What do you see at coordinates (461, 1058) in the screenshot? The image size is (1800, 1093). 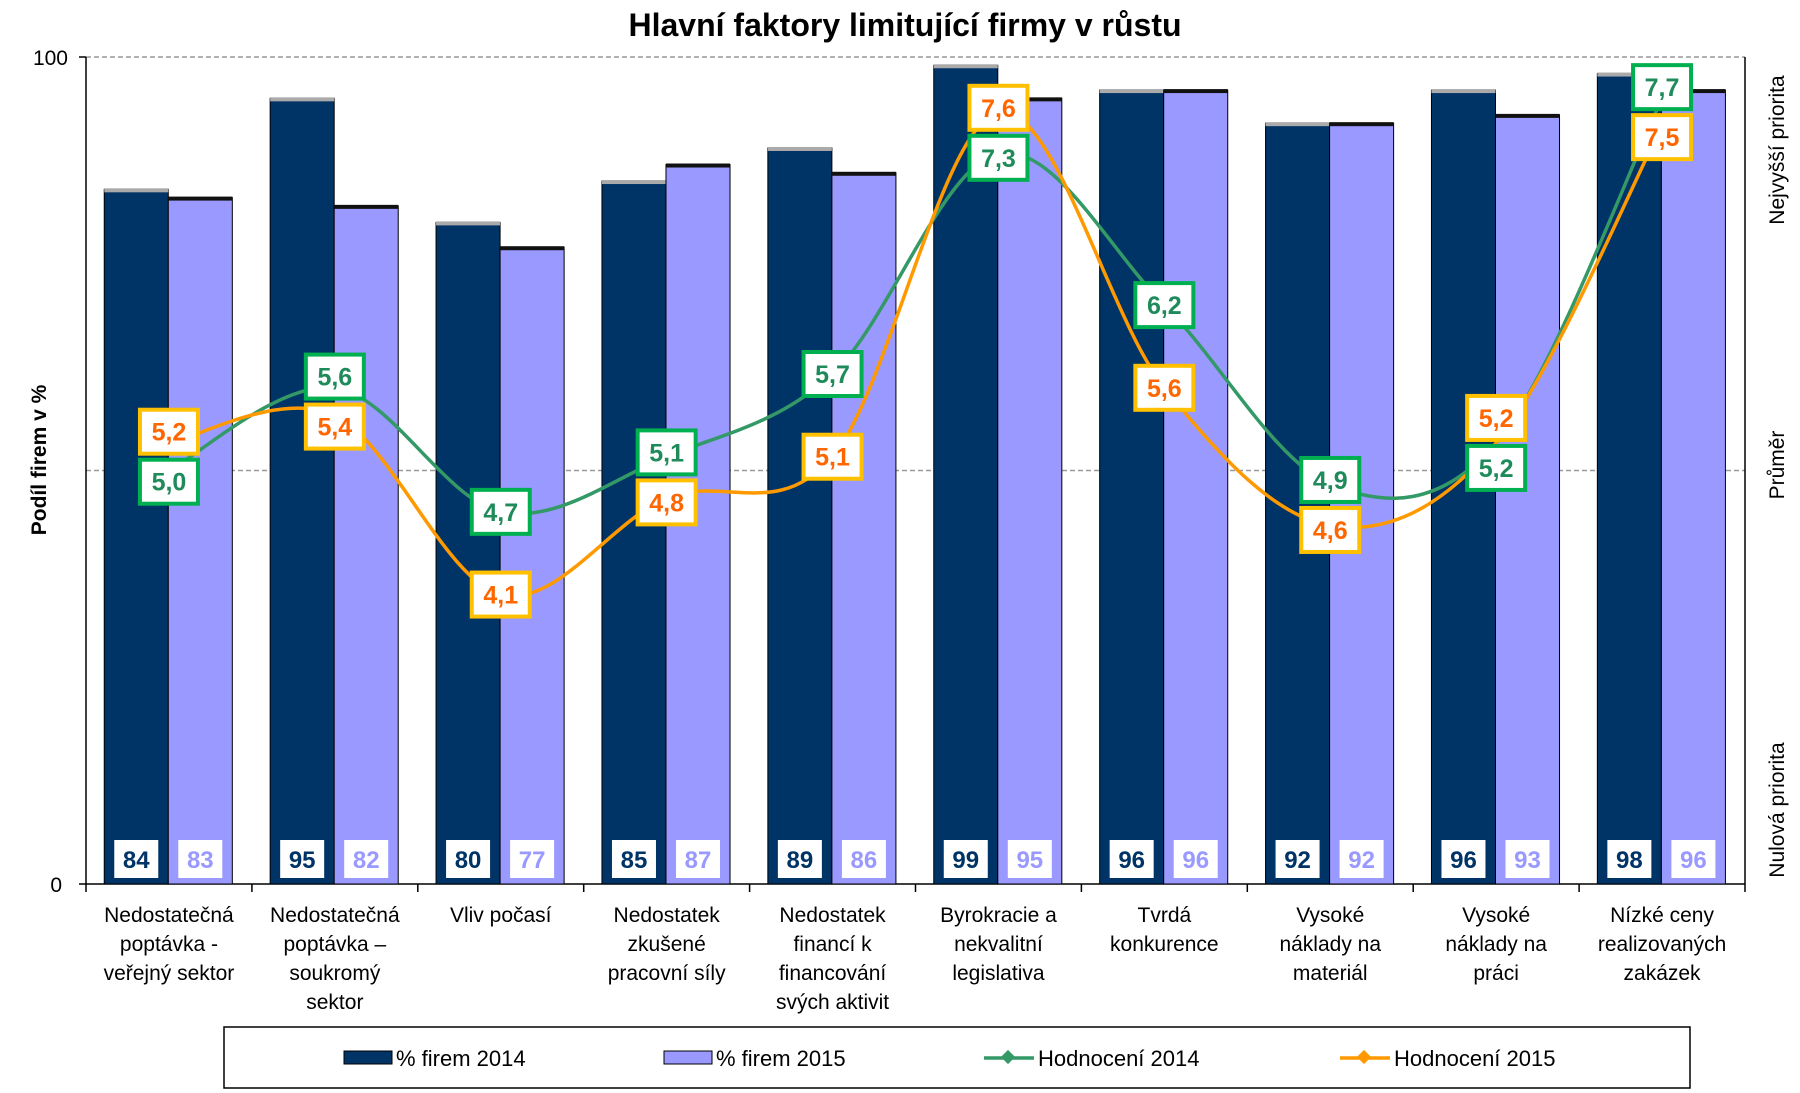 I see `legend-label-2014: % firem 2014` at bounding box center [461, 1058].